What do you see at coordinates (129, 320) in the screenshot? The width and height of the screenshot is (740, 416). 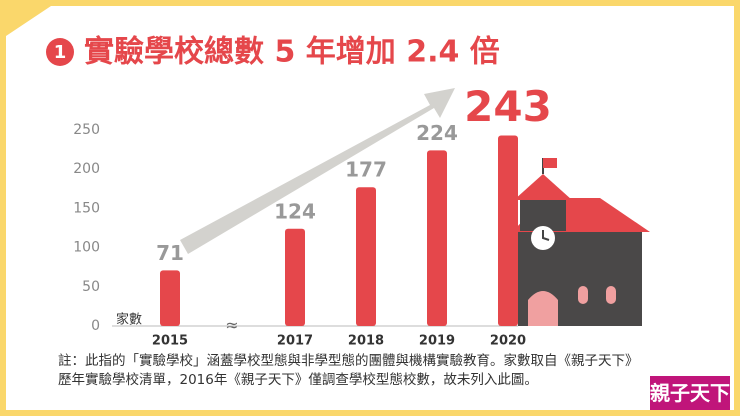 I see `y-unit-label: 家數` at bounding box center [129, 320].